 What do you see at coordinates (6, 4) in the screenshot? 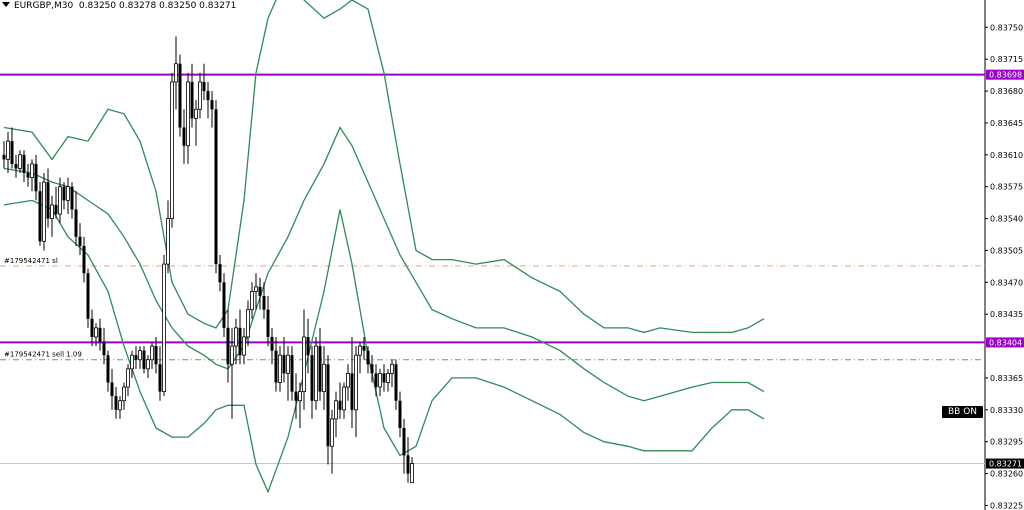
I see `dropdown-triangle-icon` at bounding box center [6, 4].